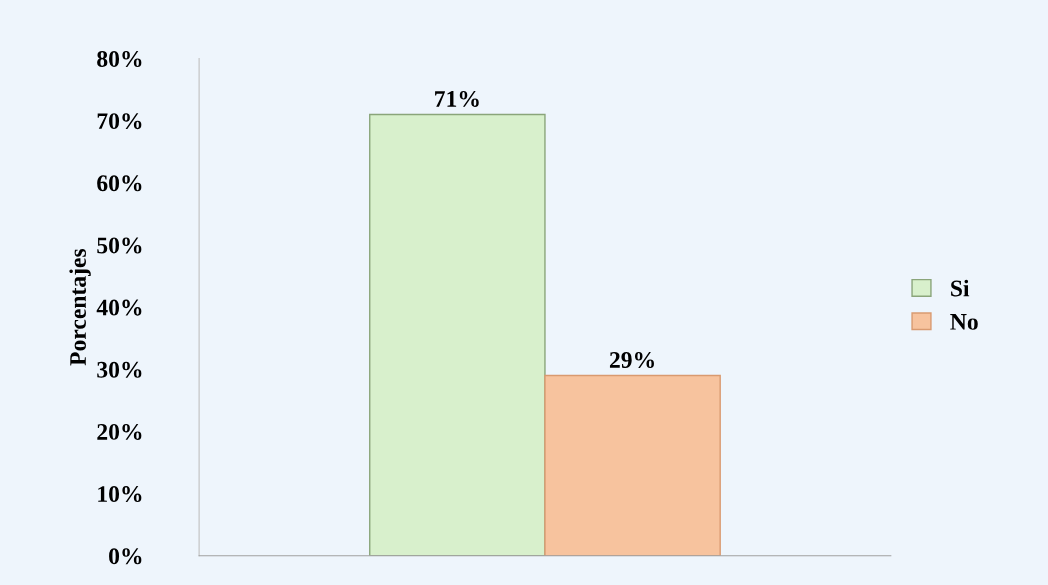  Describe the element at coordinates (119, 307) in the screenshot. I see `y-tick-label: 40%` at that location.